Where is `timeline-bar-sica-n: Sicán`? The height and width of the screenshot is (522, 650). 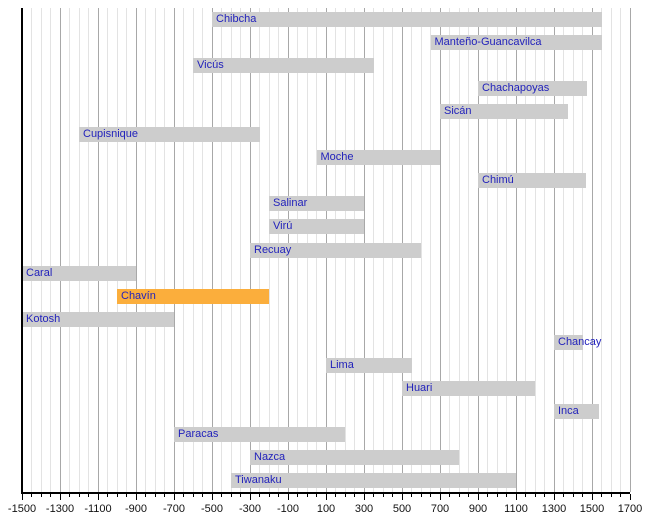
timeline-bar-sica-n: Sicán is located at coordinates (504, 112).